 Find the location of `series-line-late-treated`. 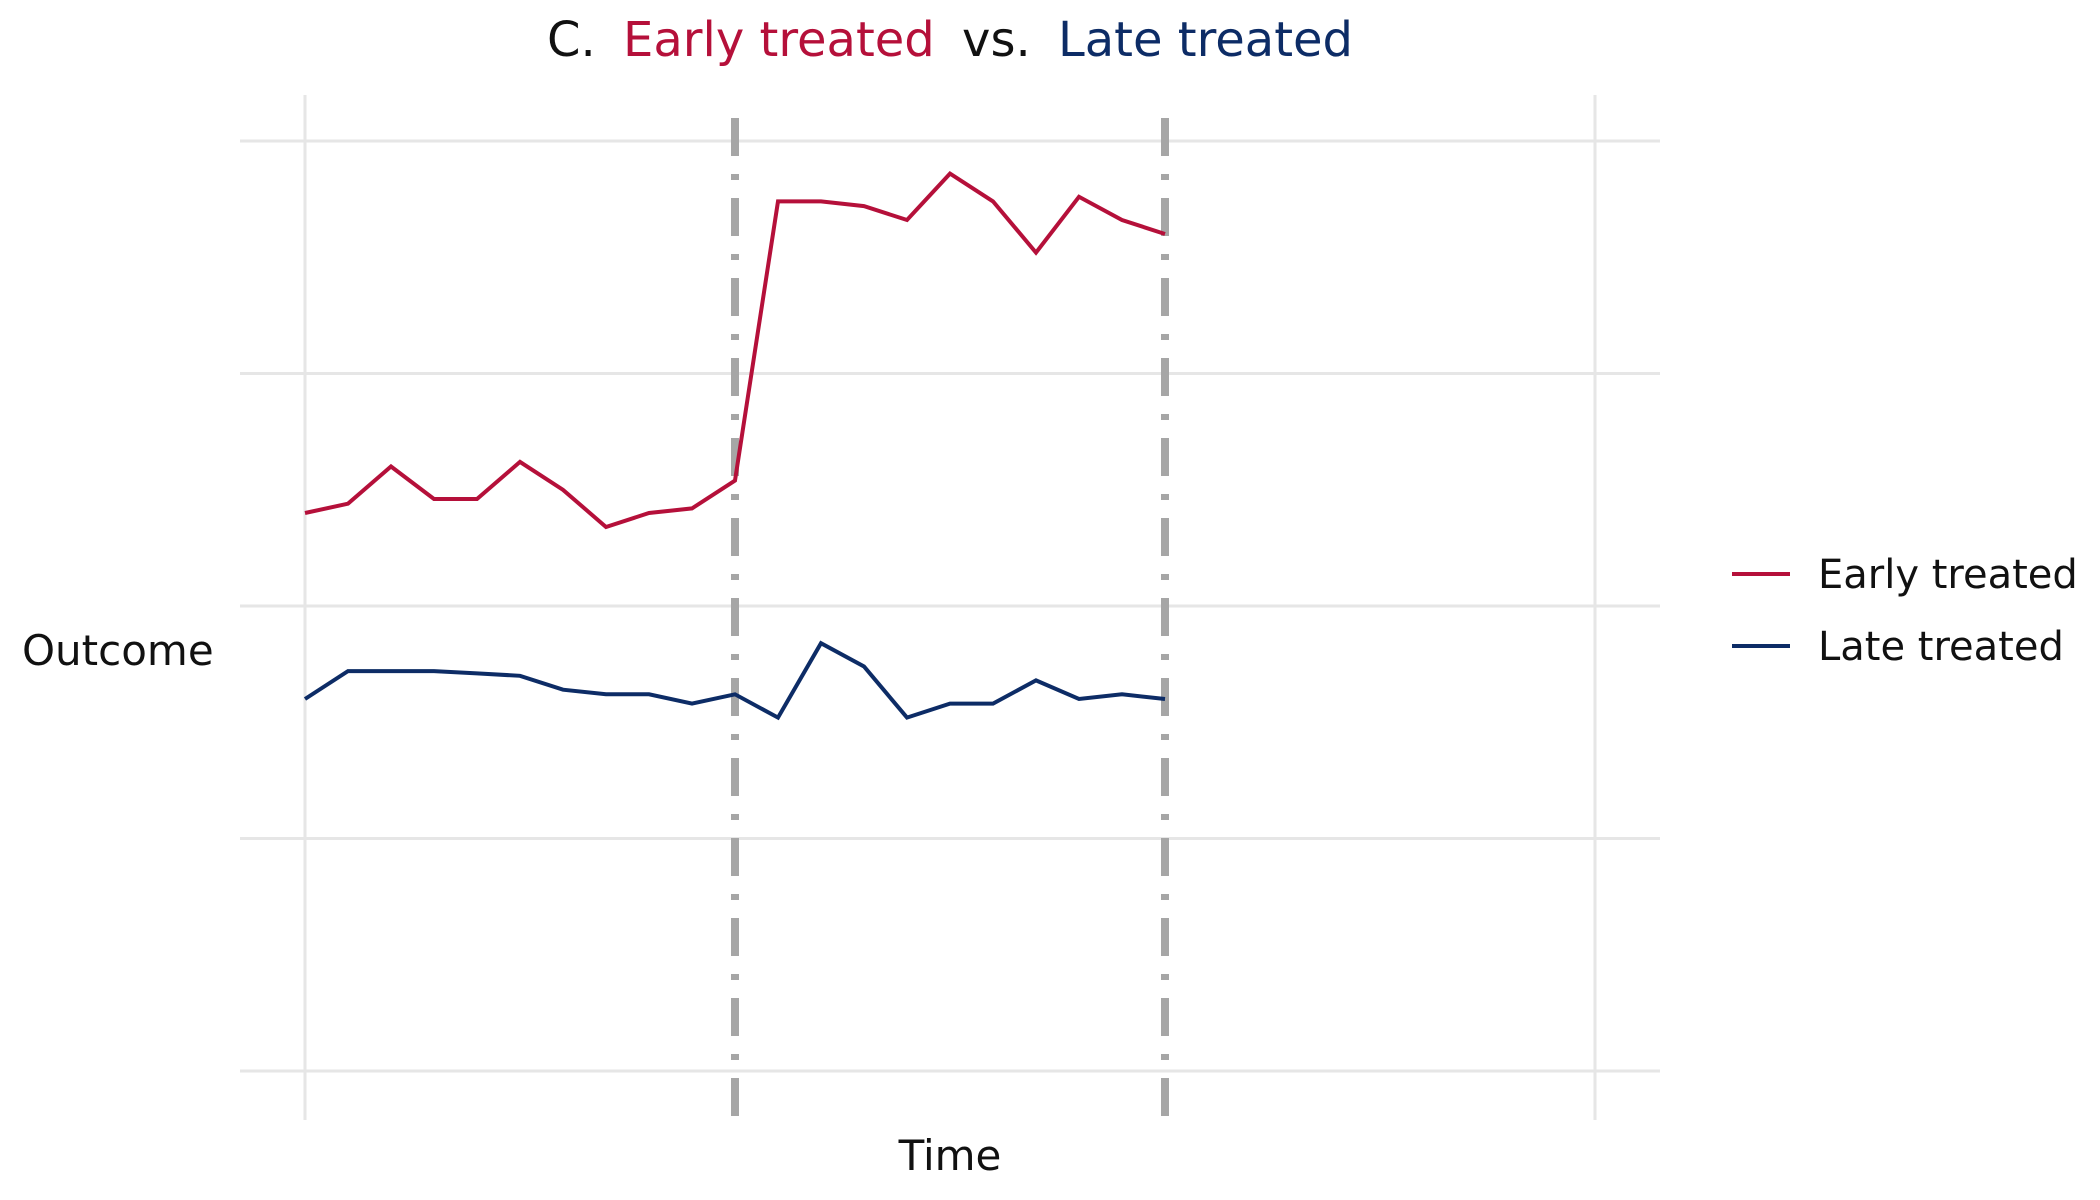

series-line-late-treated is located at coordinates (734, 680).